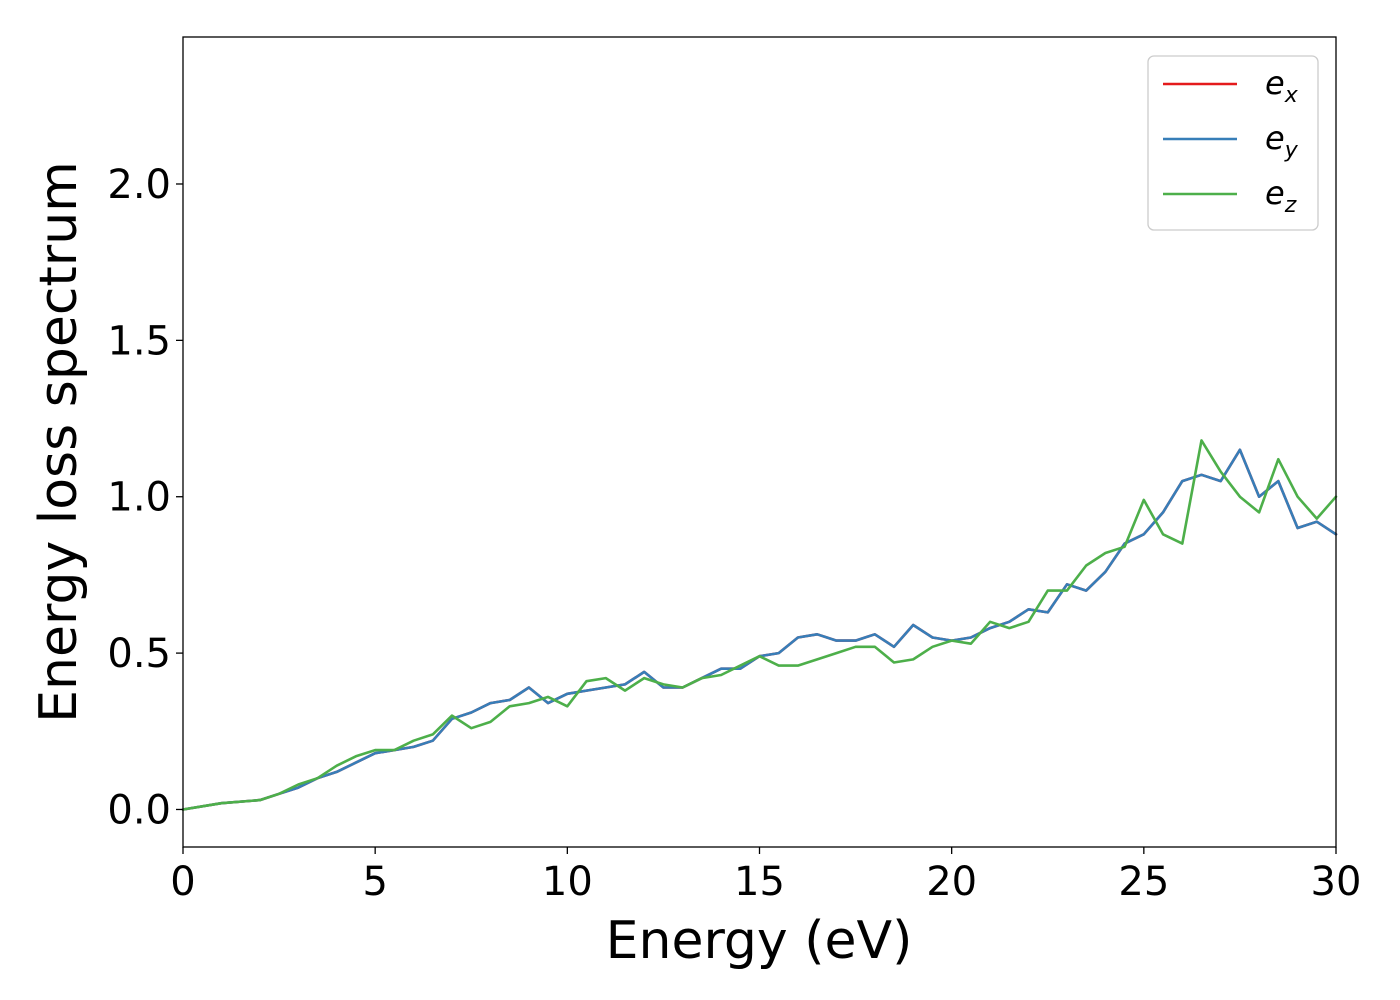 The image size is (1400, 1000). Describe the element at coordinates (182, 882) in the screenshot. I see `x-tick-label: 0` at that location.